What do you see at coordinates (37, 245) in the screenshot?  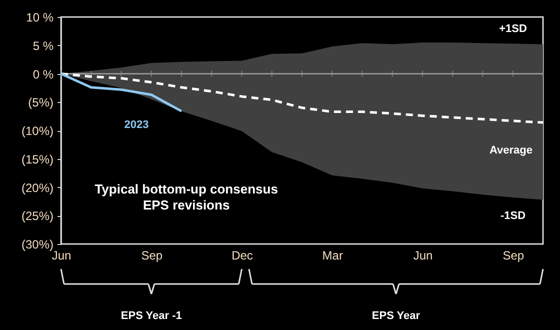 I see `y-tick-label: (30%)` at bounding box center [37, 245].